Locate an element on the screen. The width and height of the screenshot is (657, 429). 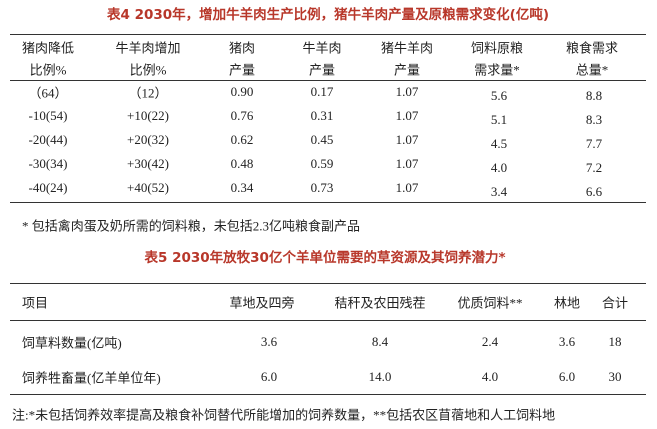
header-cell: 猪肉 is located at coordinates (242, 48).